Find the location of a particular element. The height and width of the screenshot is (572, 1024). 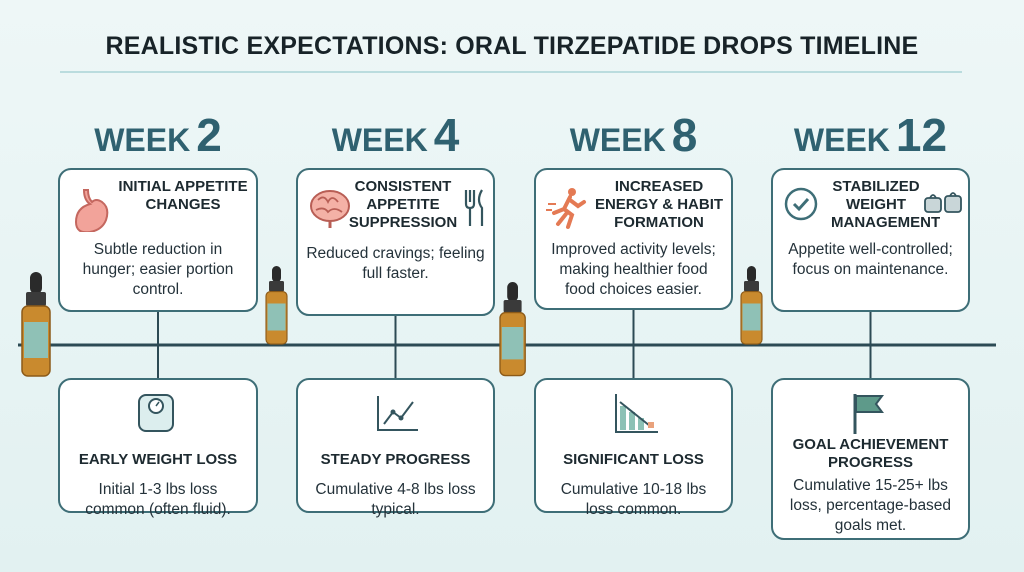

weights-icon-graphic is located at coordinates (943, 202).